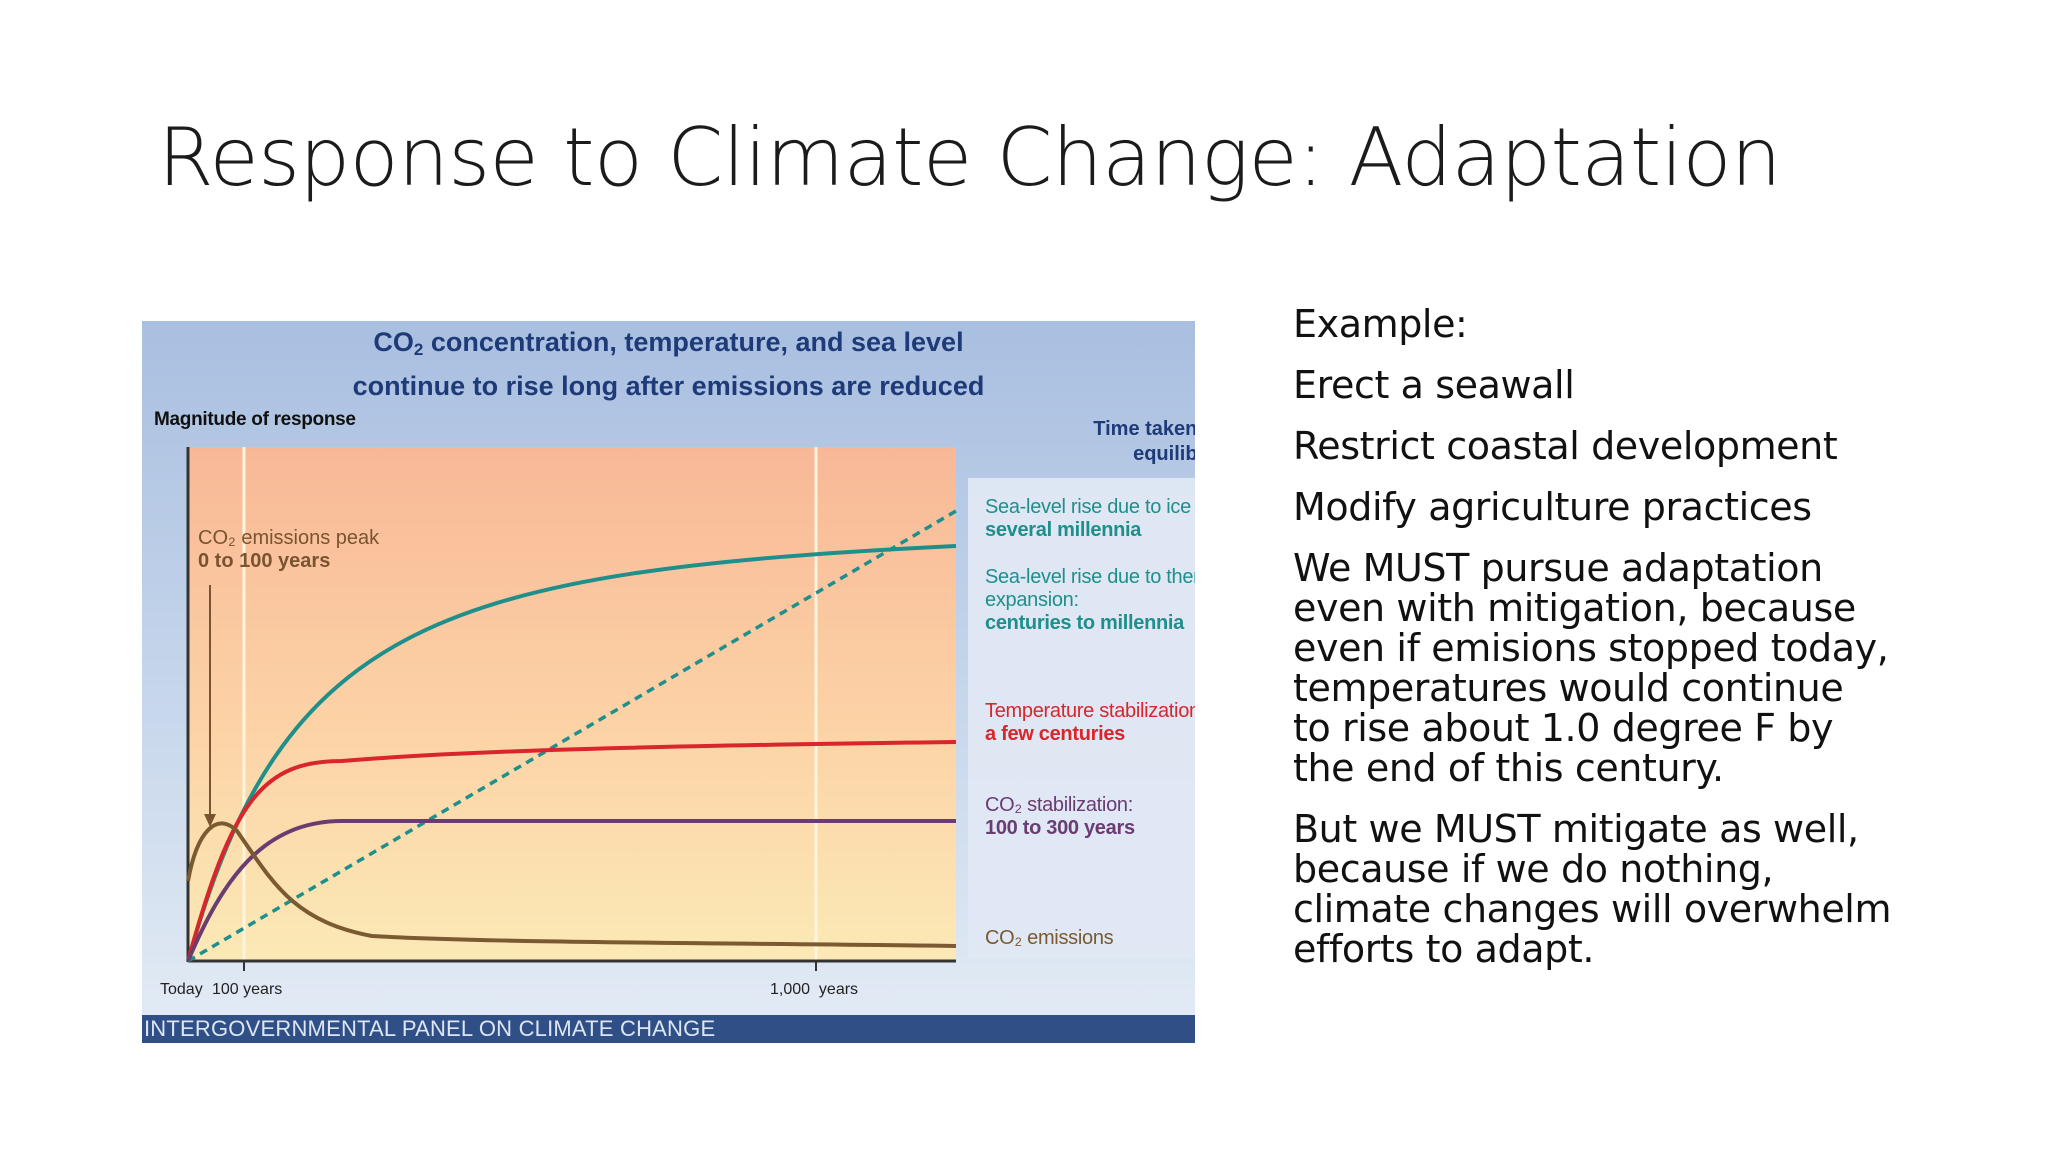  Describe the element at coordinates (1558, 568) in the screenshot. I see `para1-line1: We MUST pursue adaptation` at that location.